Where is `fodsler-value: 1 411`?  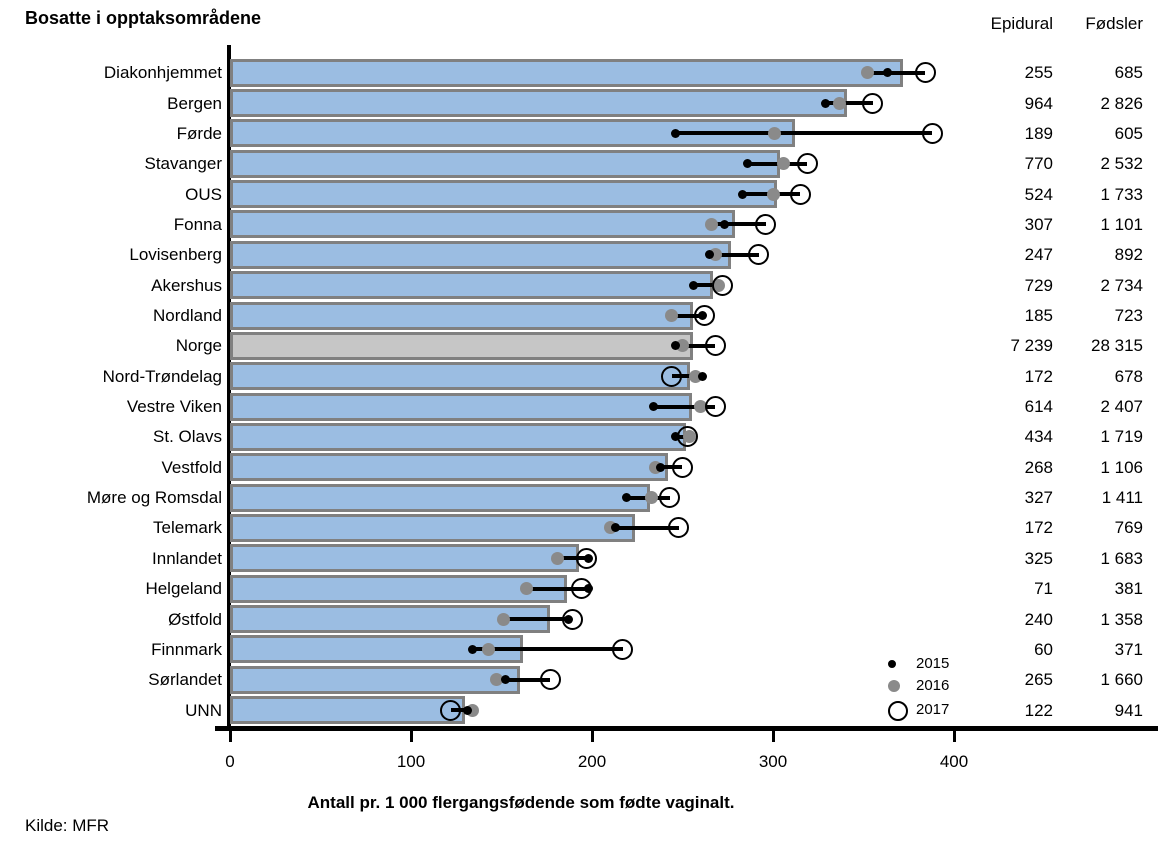 fodsler-value: 1 411 is located at coordinates (1122, 498).